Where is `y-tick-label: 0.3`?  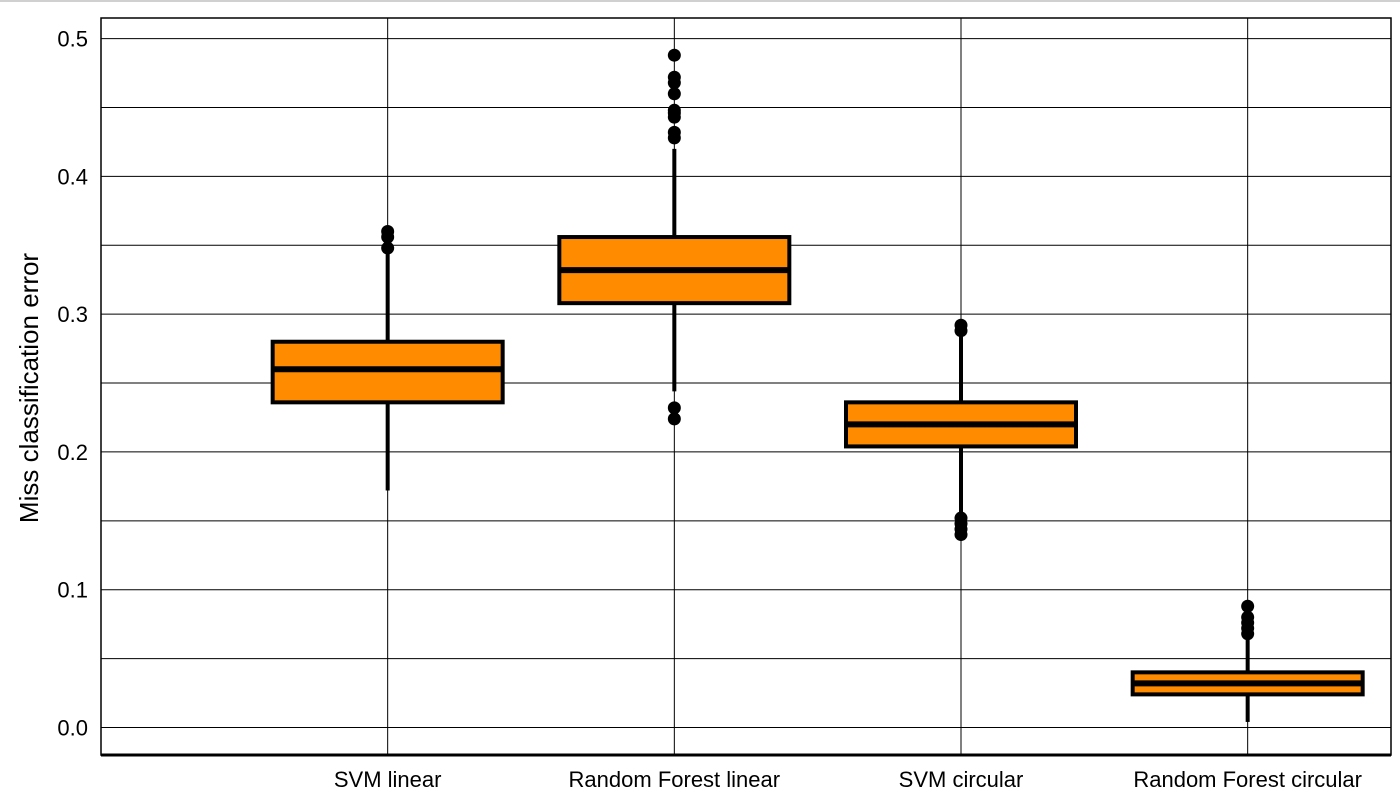 y-tick-label: 0.3 is located at coordinates (72, 314).